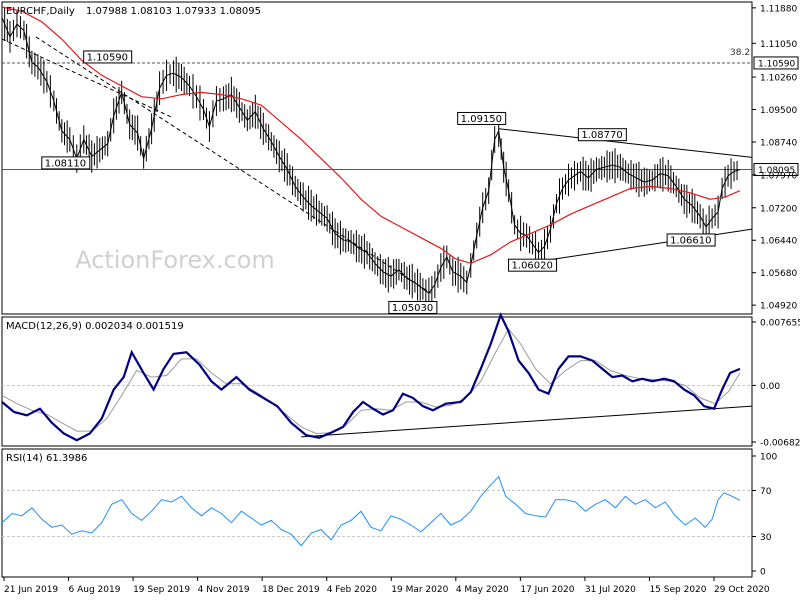 The image size is (800, 600). I want to click on x-tick-label: 17 Jun 2020, so click(547, 590).